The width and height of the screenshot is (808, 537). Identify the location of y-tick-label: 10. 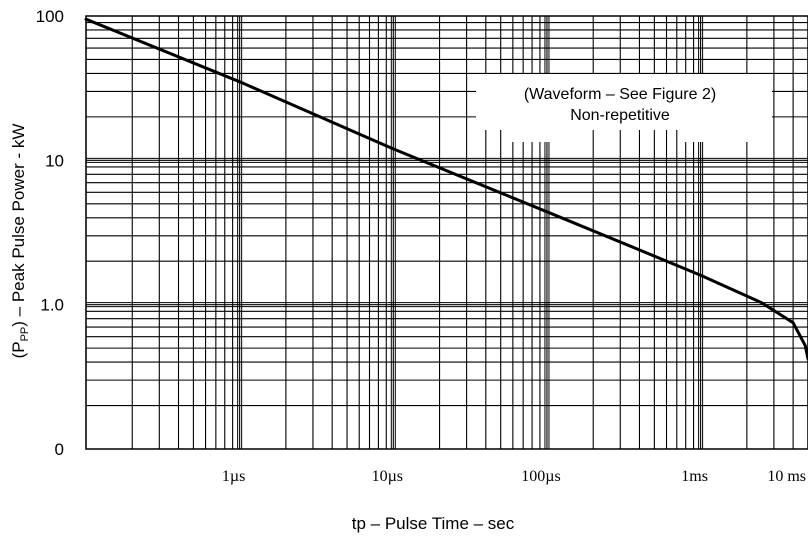
(54, 160).